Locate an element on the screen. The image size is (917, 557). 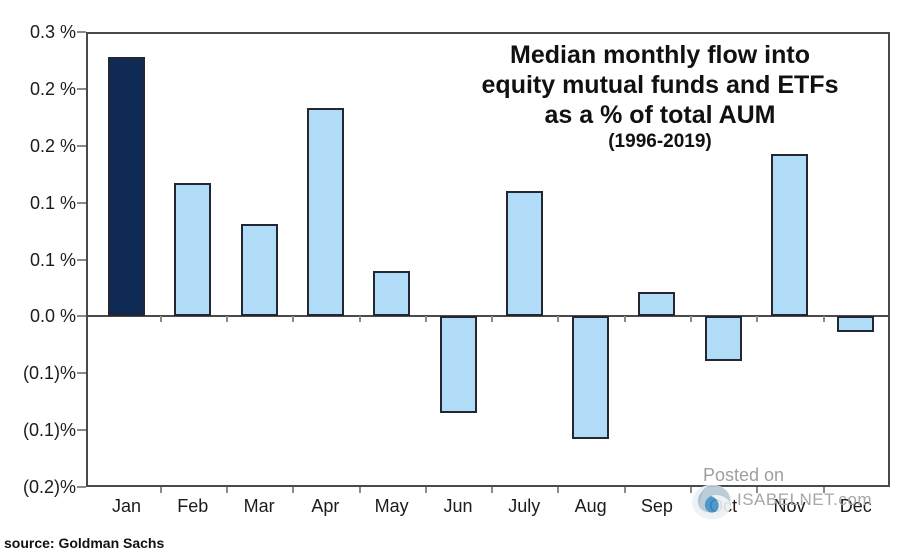
x-axis-label-mar: Mar is located at coordinates (259, 506).